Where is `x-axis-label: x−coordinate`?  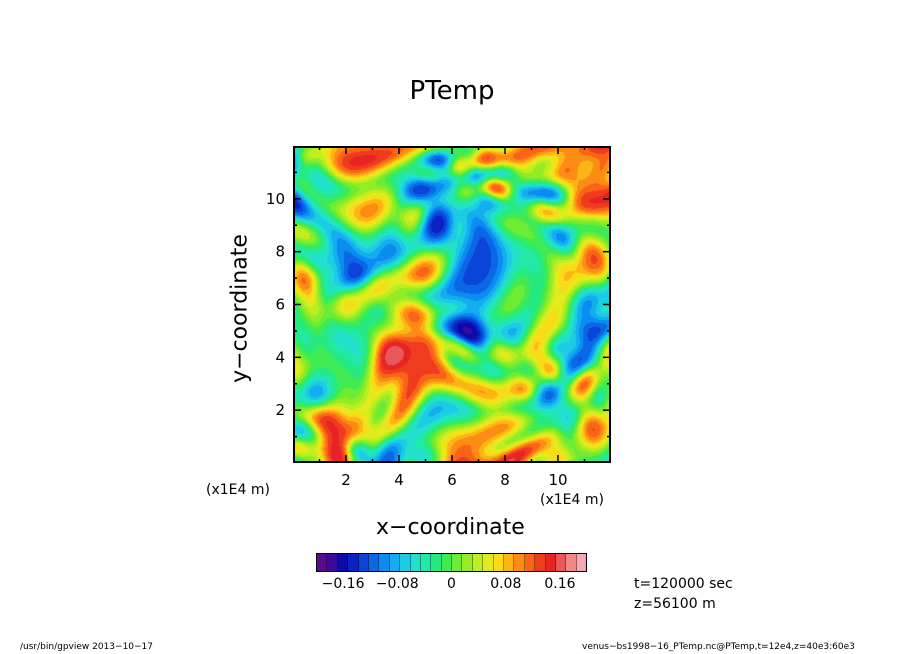
x-axis-label: x−coordinate is located at coordinates (450, 527).